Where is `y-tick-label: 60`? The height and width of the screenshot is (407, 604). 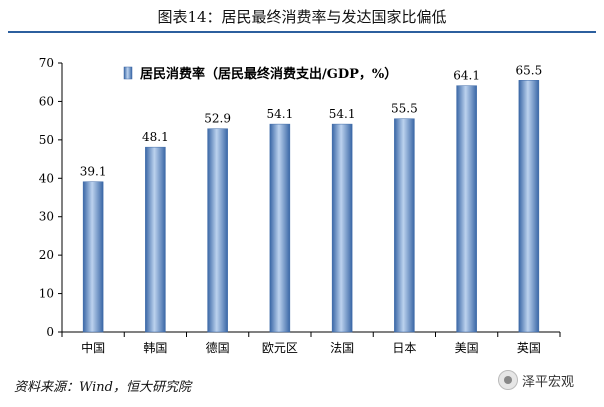 y-tick-label: 60 is located at coordinates (46, 101).